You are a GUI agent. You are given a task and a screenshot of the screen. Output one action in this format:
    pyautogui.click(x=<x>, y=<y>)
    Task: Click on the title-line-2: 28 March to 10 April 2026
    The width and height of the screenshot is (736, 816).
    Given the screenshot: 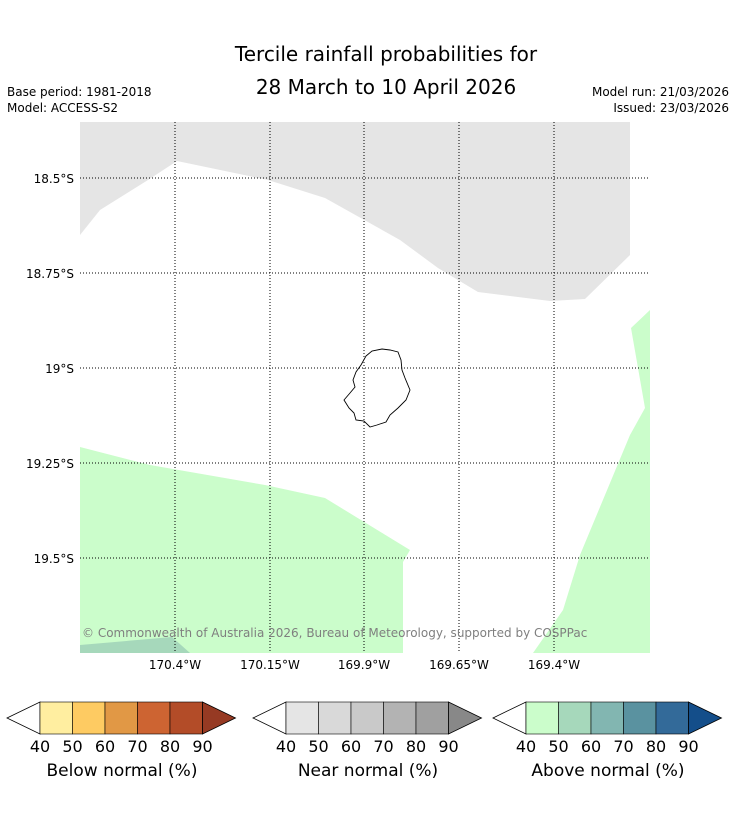 What is the action you would take?
    pyautogui.click(x=386, y=87)
    